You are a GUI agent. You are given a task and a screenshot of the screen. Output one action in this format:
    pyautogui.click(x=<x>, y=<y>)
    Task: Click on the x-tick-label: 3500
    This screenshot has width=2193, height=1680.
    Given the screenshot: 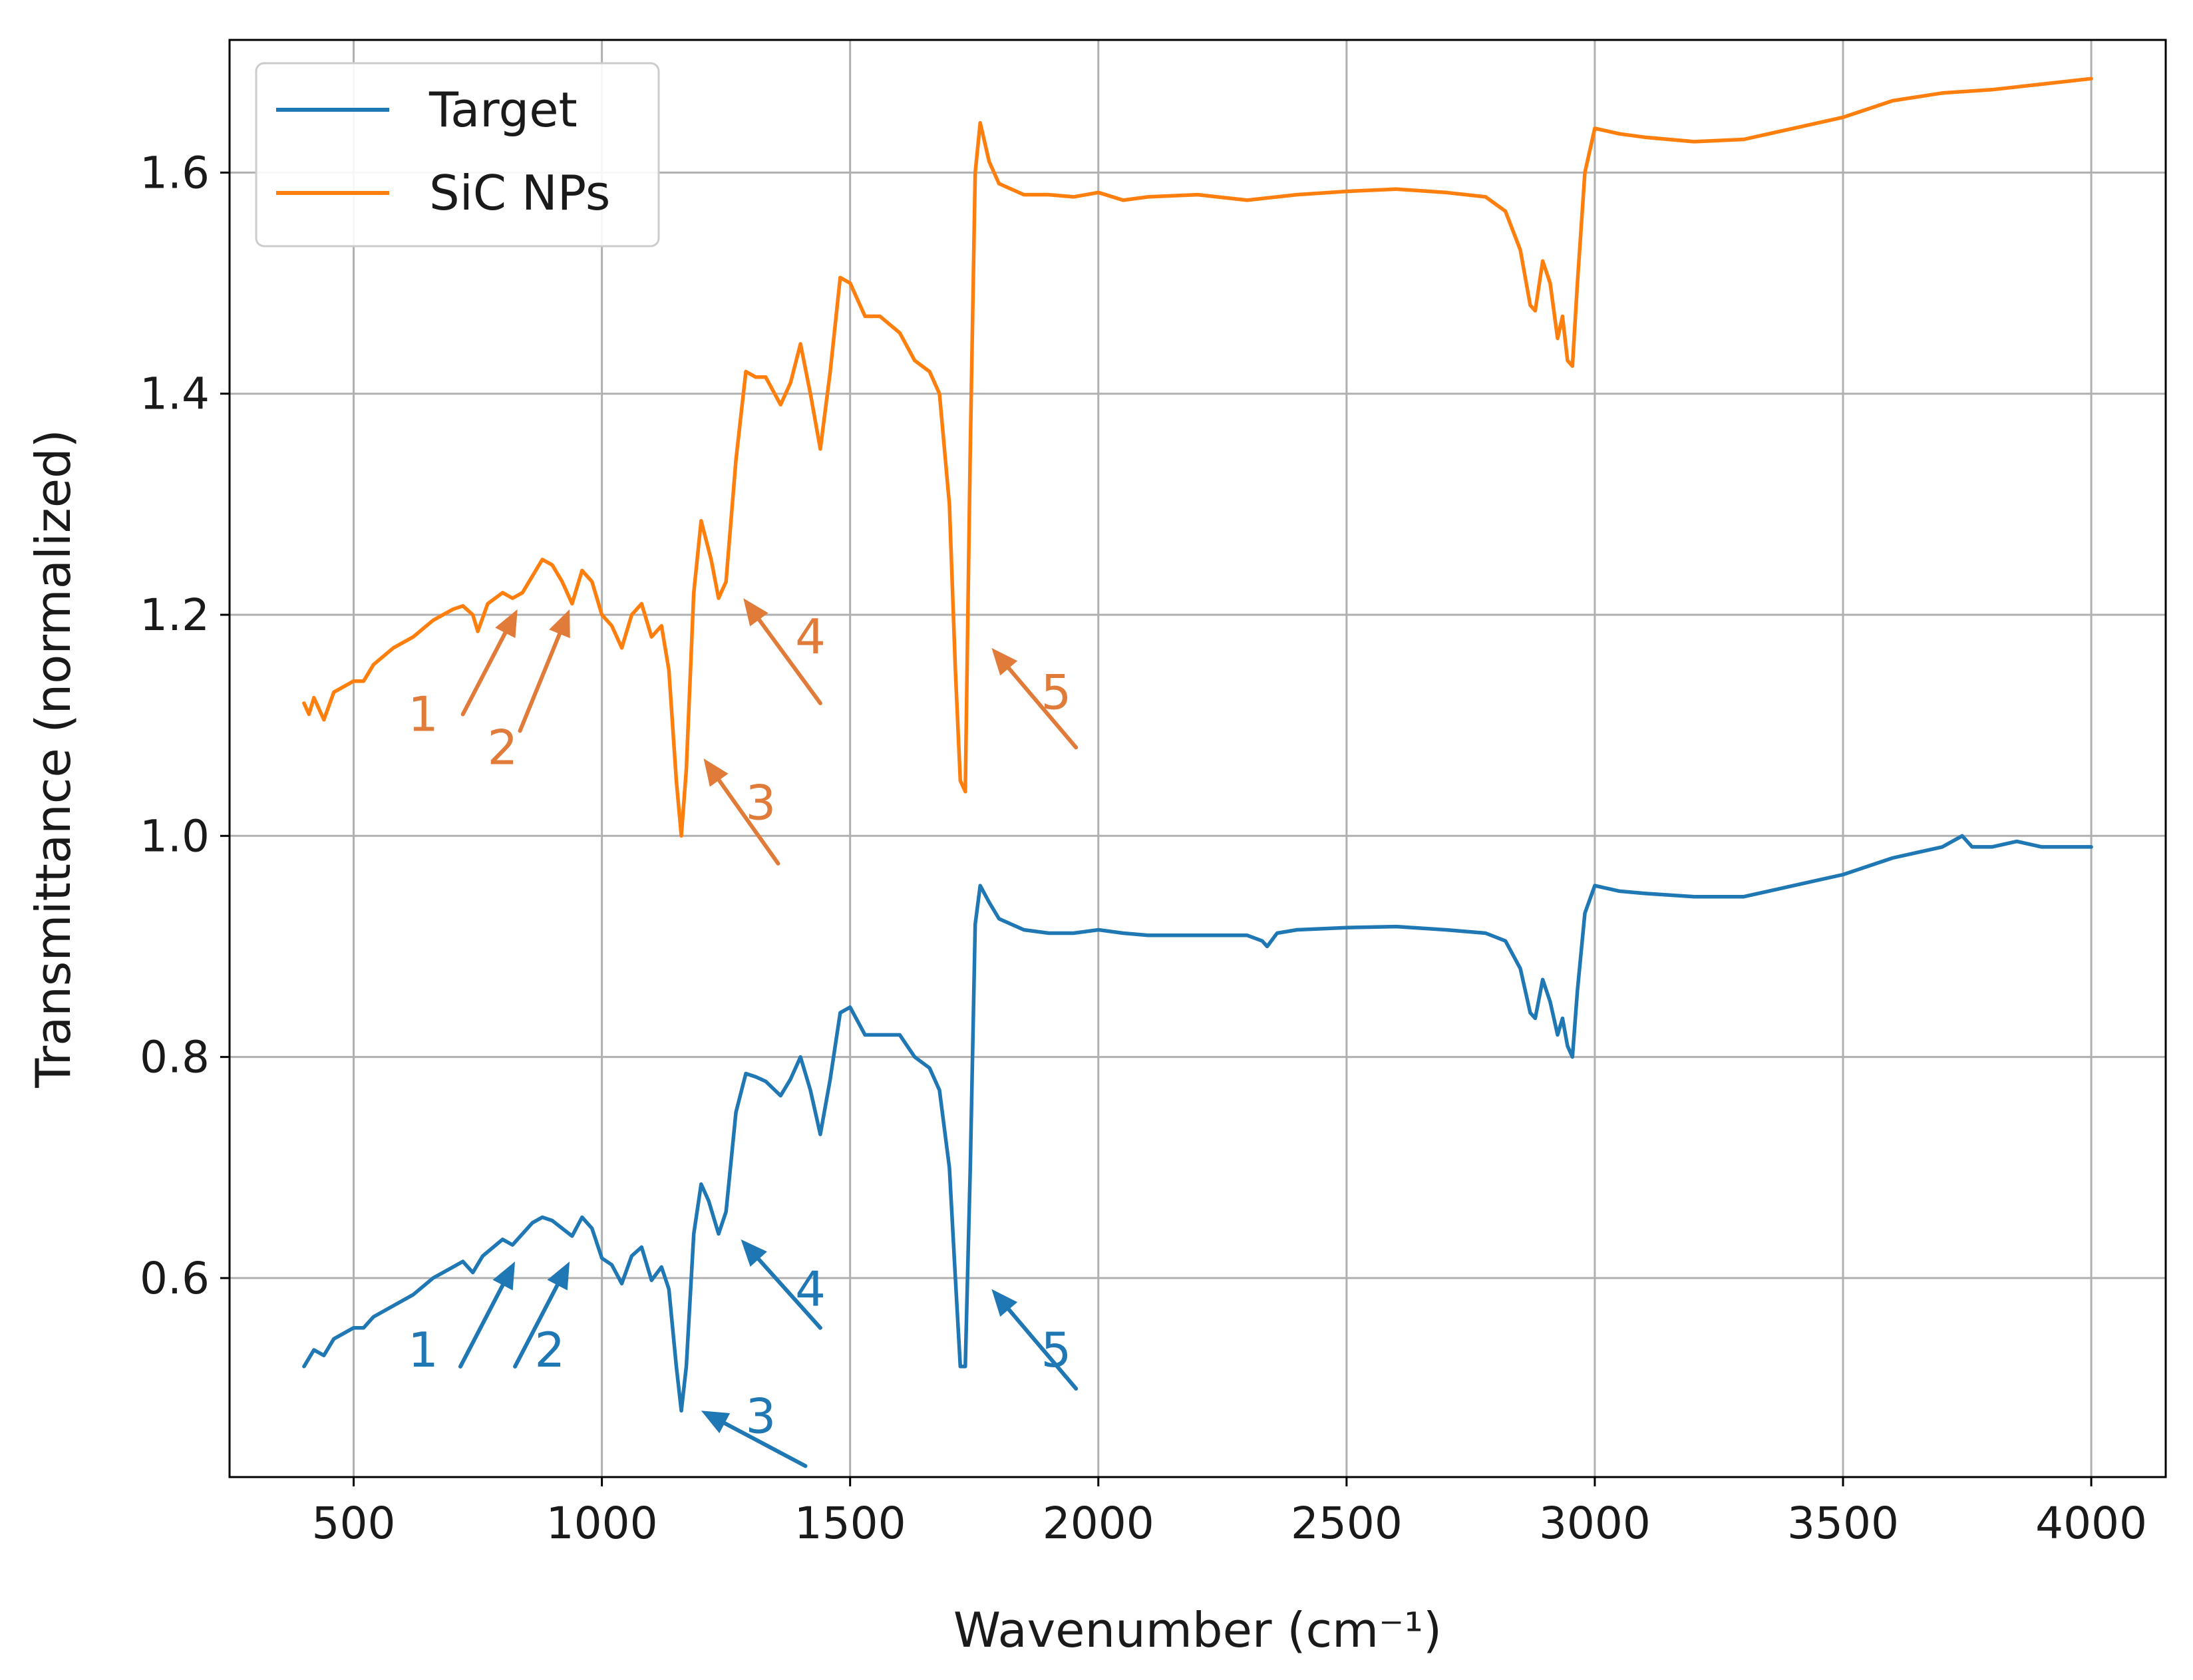 What is the action you would take?
    pyautogui.click(x=1843, y=1523)
    